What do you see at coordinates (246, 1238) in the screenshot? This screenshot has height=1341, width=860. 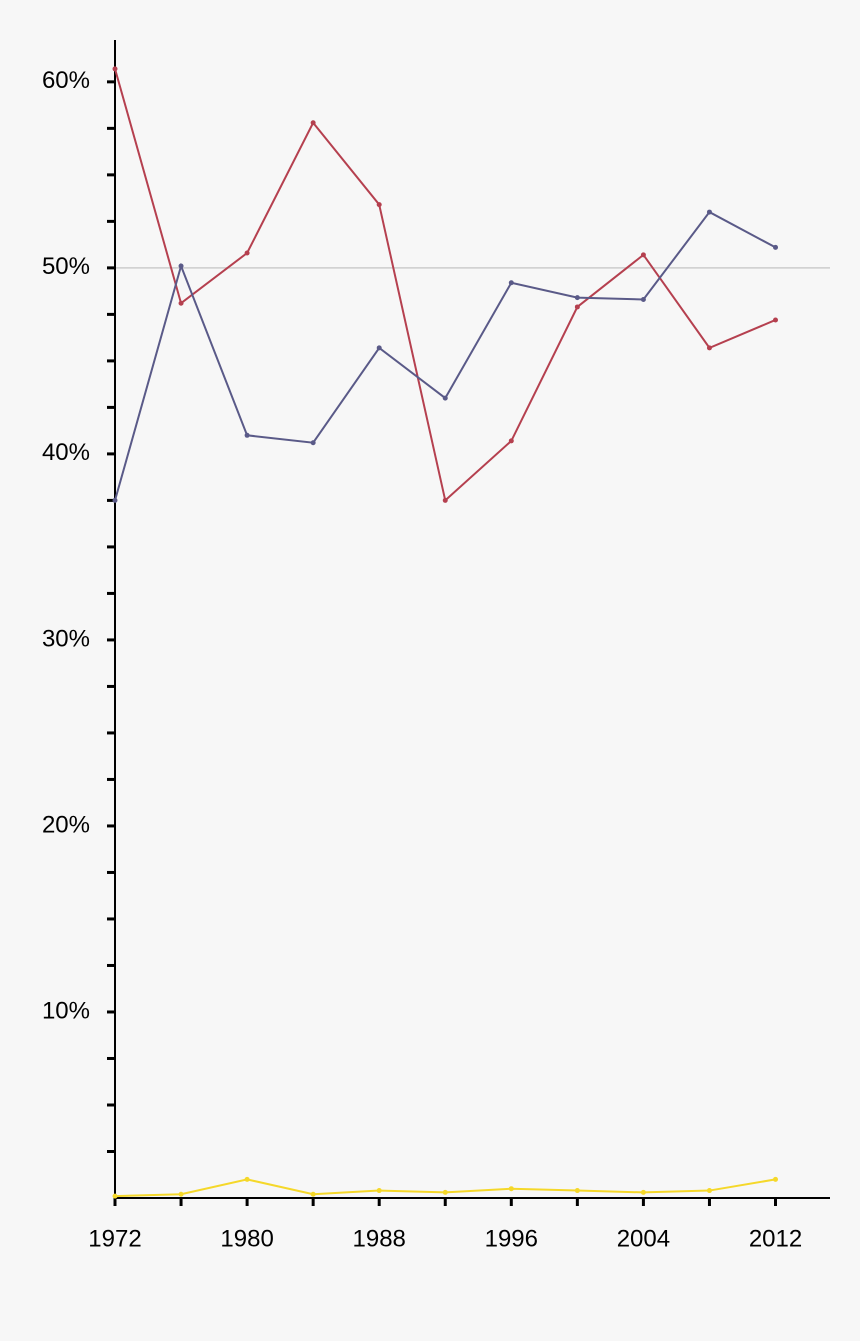 I see `x-tick-label: 1980` at bounding box center [246, 1238].